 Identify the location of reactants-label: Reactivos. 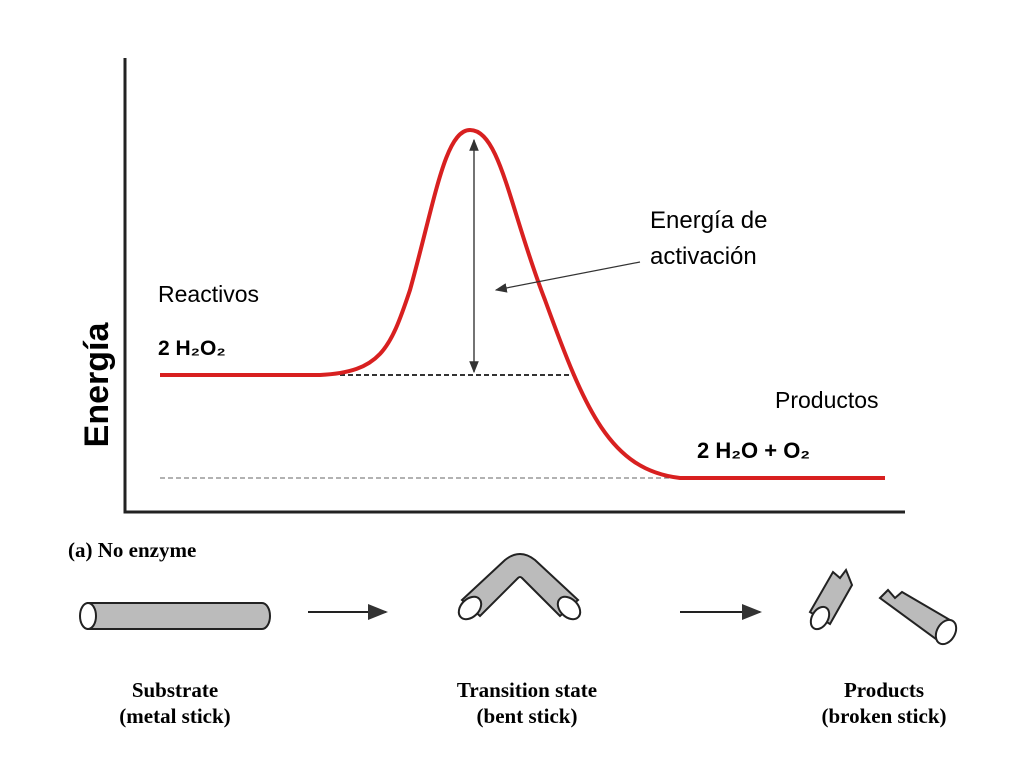
(208, 294).